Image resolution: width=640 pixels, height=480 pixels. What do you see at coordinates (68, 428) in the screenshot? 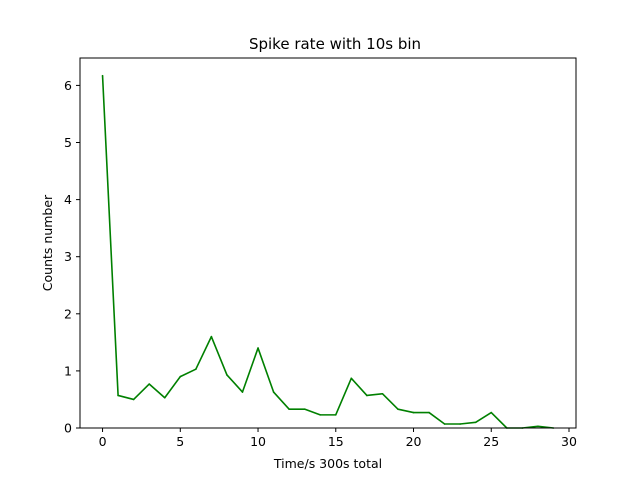
I see `y-tick-label: 0` at bounding box center [68, 428].